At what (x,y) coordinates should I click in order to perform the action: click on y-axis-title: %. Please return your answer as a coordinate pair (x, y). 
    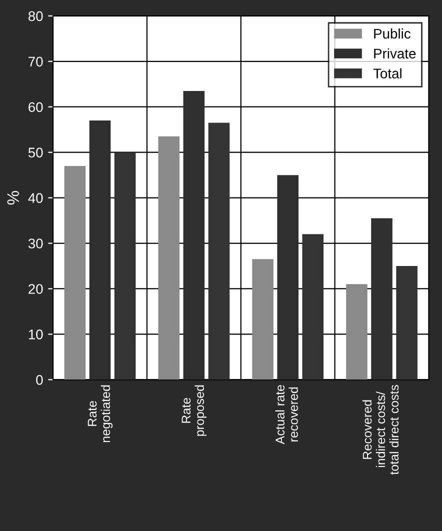
    Looking at the image, I should click on (13, 197).